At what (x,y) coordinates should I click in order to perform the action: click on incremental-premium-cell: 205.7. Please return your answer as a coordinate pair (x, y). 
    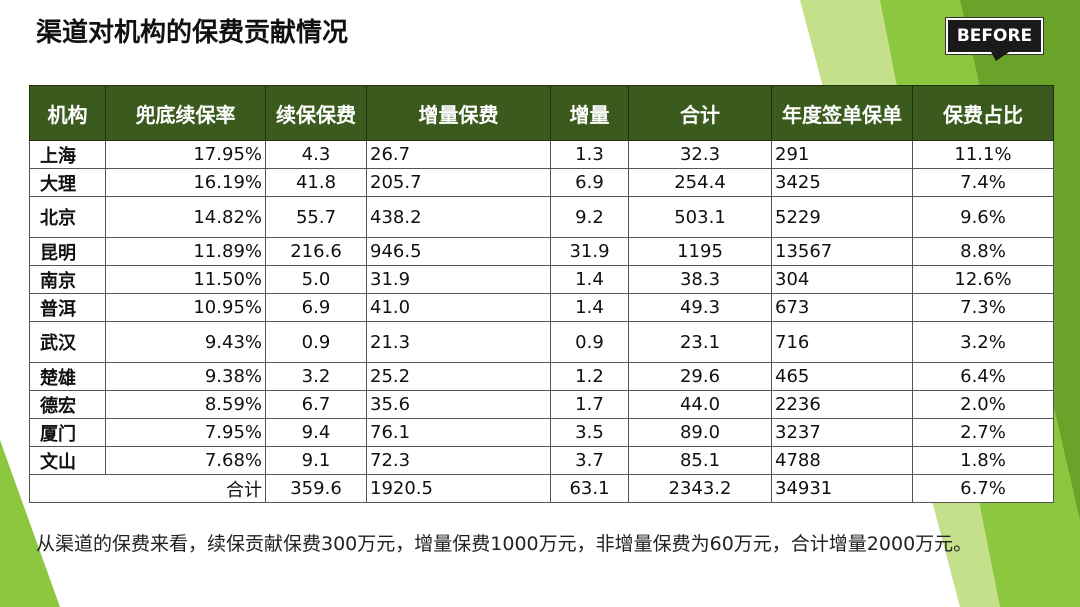
    Looking at the image, I should click on (458, 182).